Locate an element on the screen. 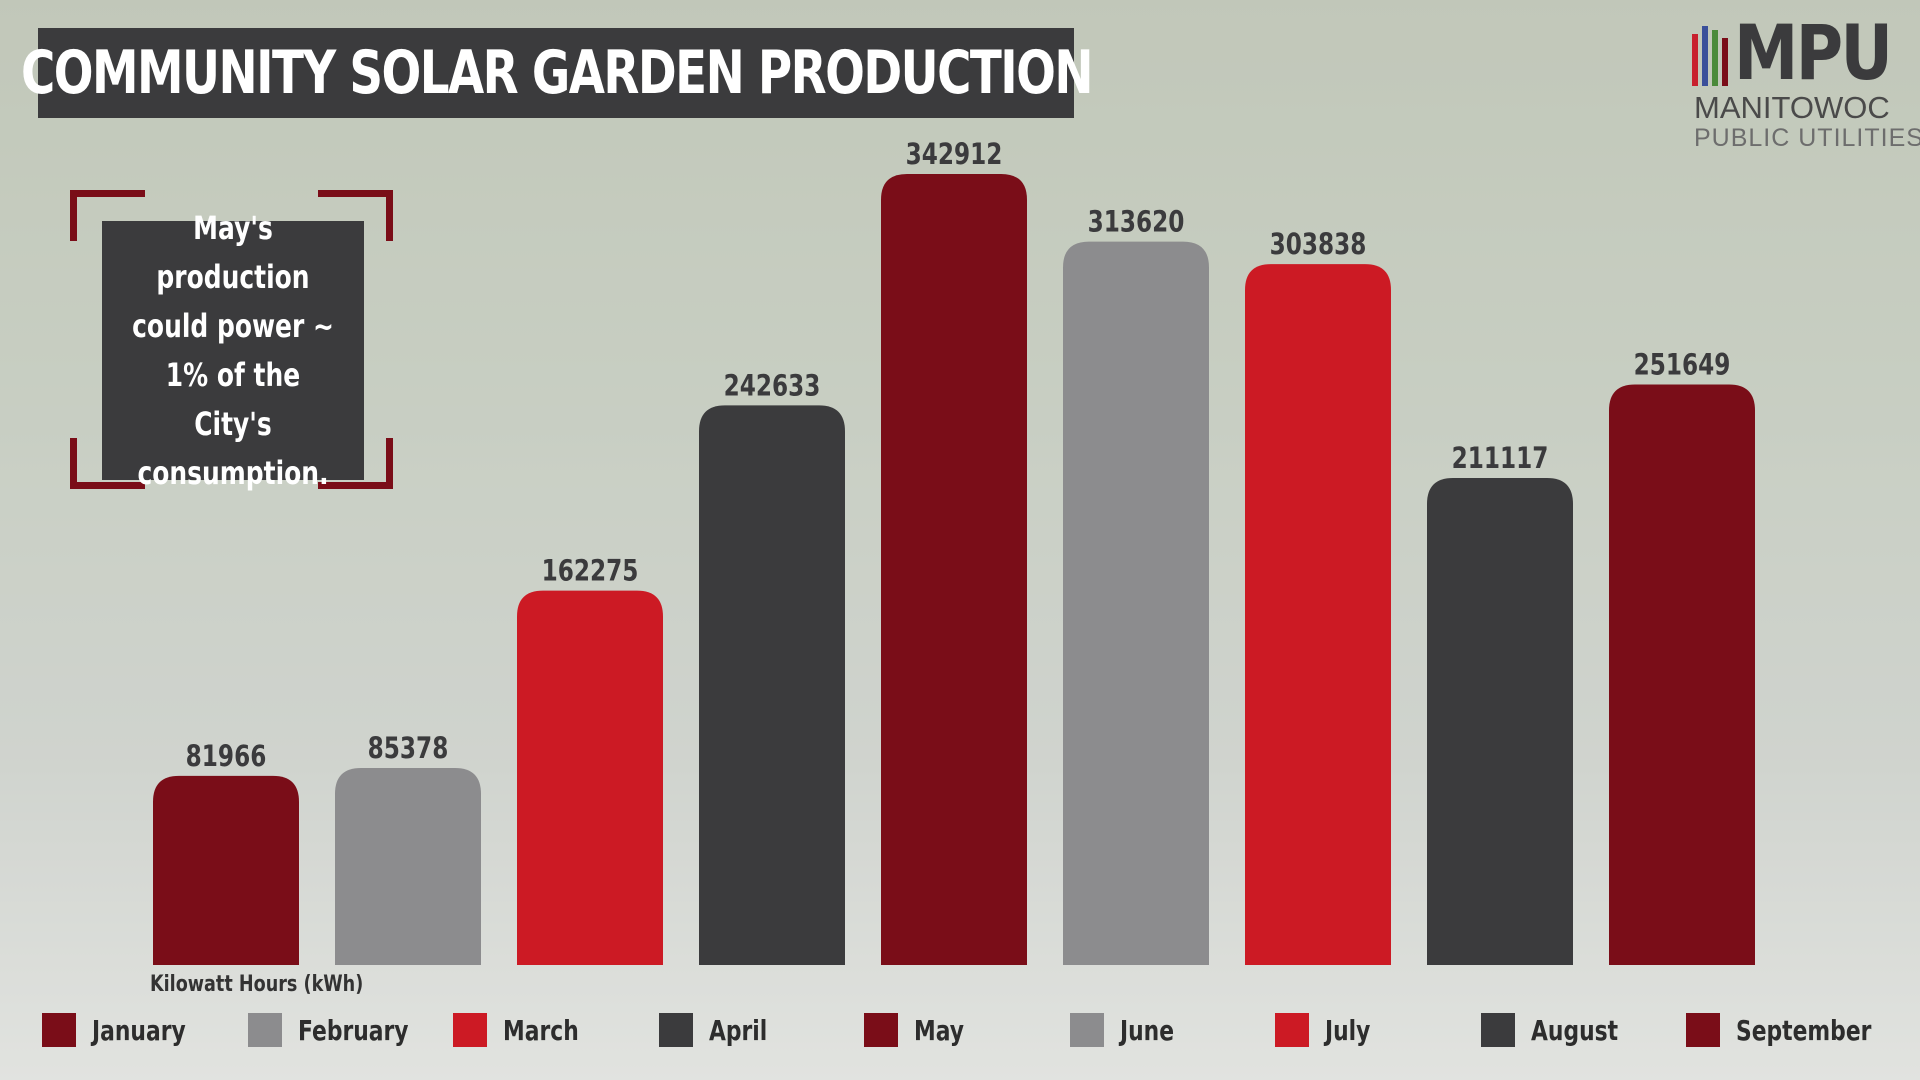 The height and width of the screenshot is (1080, 1920). logo-stripes-icon is located at coordinates (1712, 56).